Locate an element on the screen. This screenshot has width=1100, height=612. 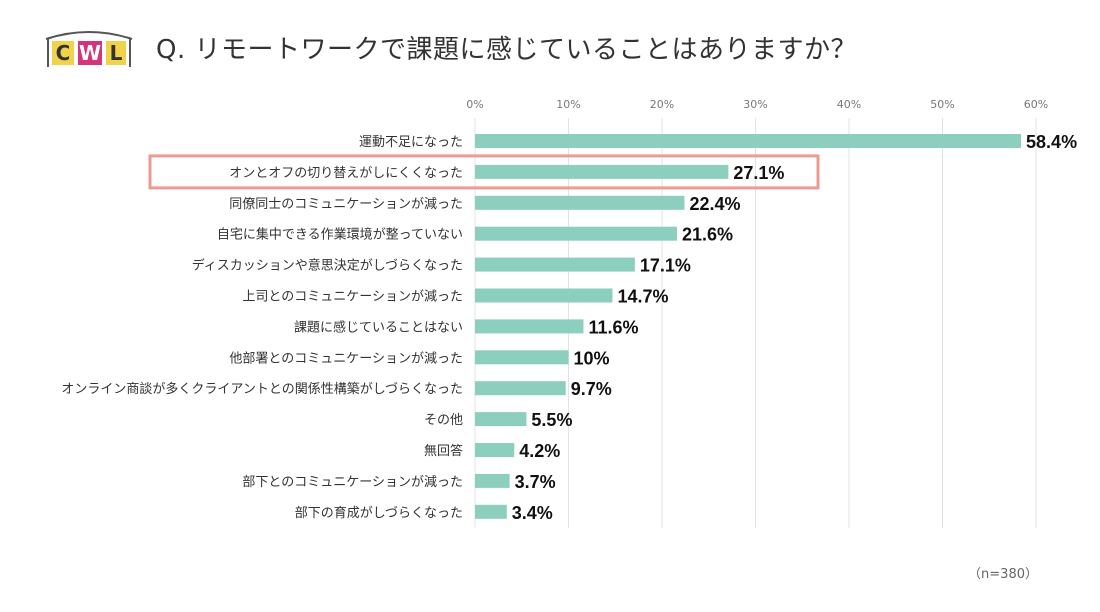
svg-text: W is located at coordinates (90, 53).